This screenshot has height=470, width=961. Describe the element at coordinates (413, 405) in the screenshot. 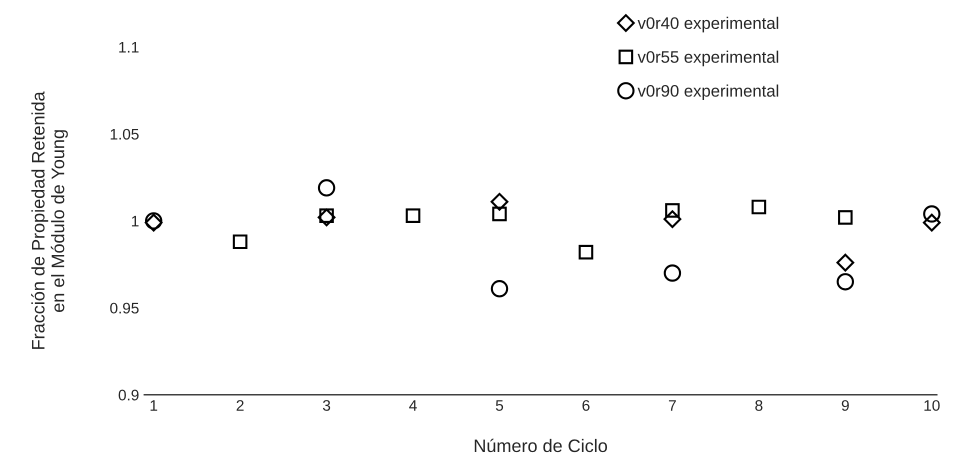

I see `x-tick-label: 4` at that location.